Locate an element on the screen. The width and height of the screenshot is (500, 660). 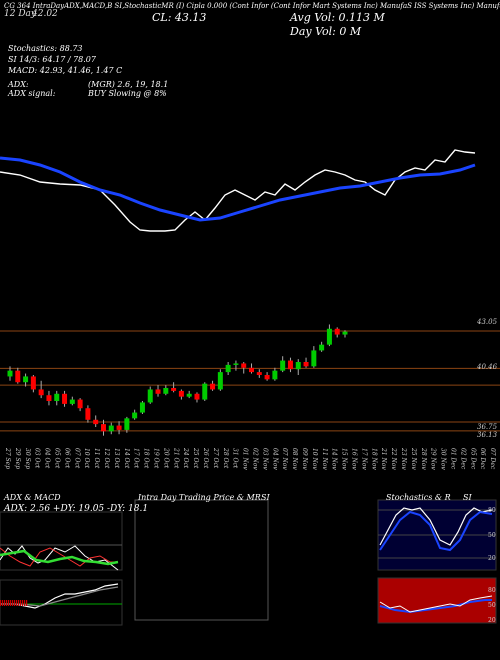
si-level-label: 20 is located at coordinates (492, 620).